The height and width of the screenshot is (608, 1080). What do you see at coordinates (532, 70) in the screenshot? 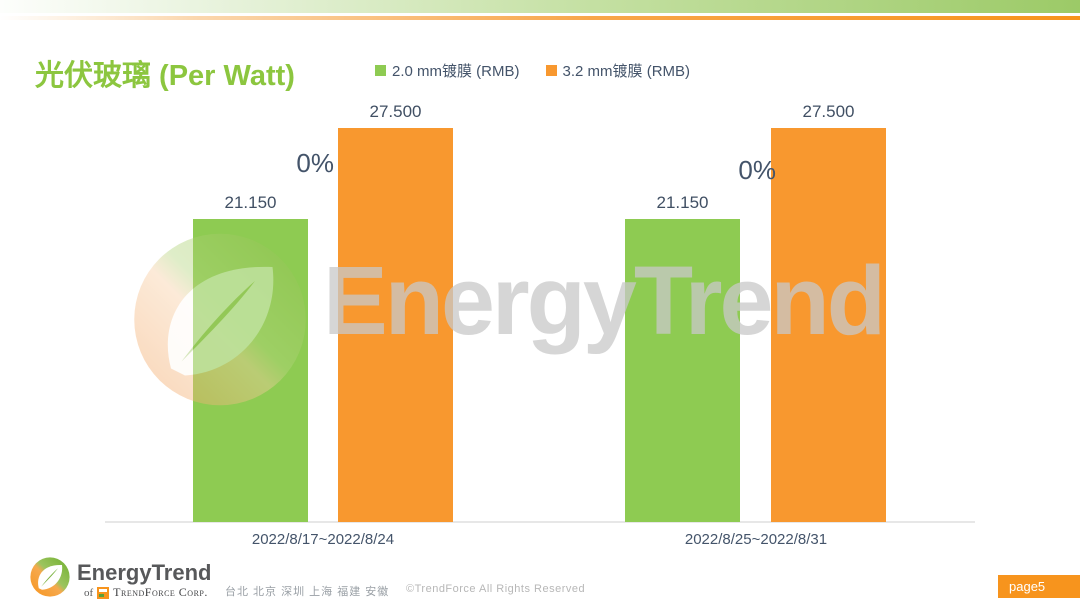
I see `chart-legend: 2.0 mm镀膜 (RMB) 3.2 mm镀膜 (RMB)` at bounding box center [532, 70].